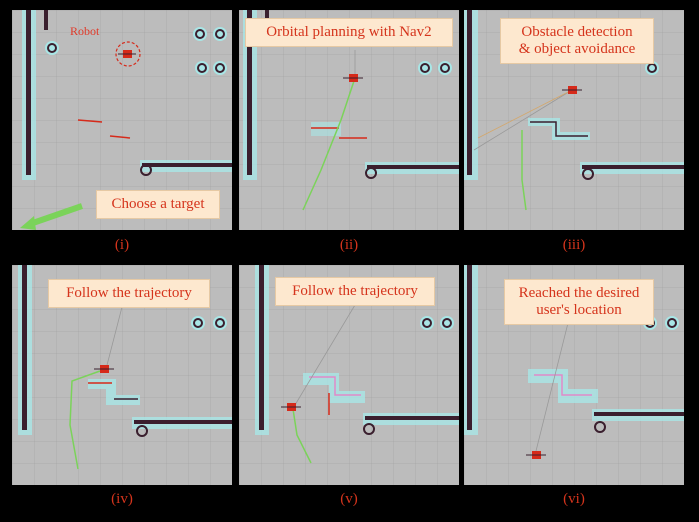 The image size is (699, 522). What do you see at coordinates (577, 49) in the screenshot?
I see `caption-3-line-2: & object avoidance` at bounding box center [577, 49].